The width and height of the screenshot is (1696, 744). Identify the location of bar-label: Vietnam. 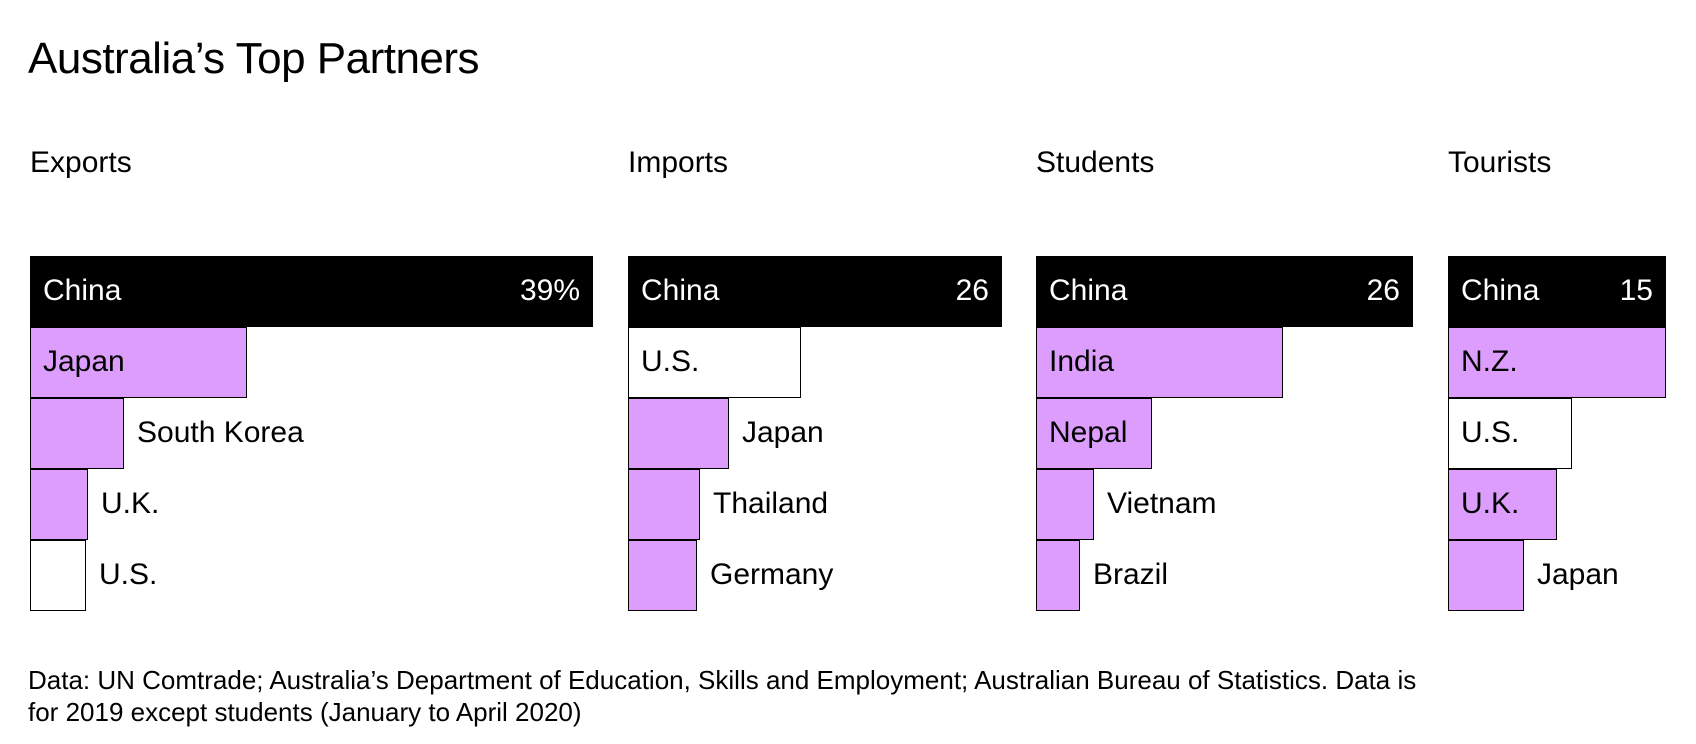
(1162, 503).